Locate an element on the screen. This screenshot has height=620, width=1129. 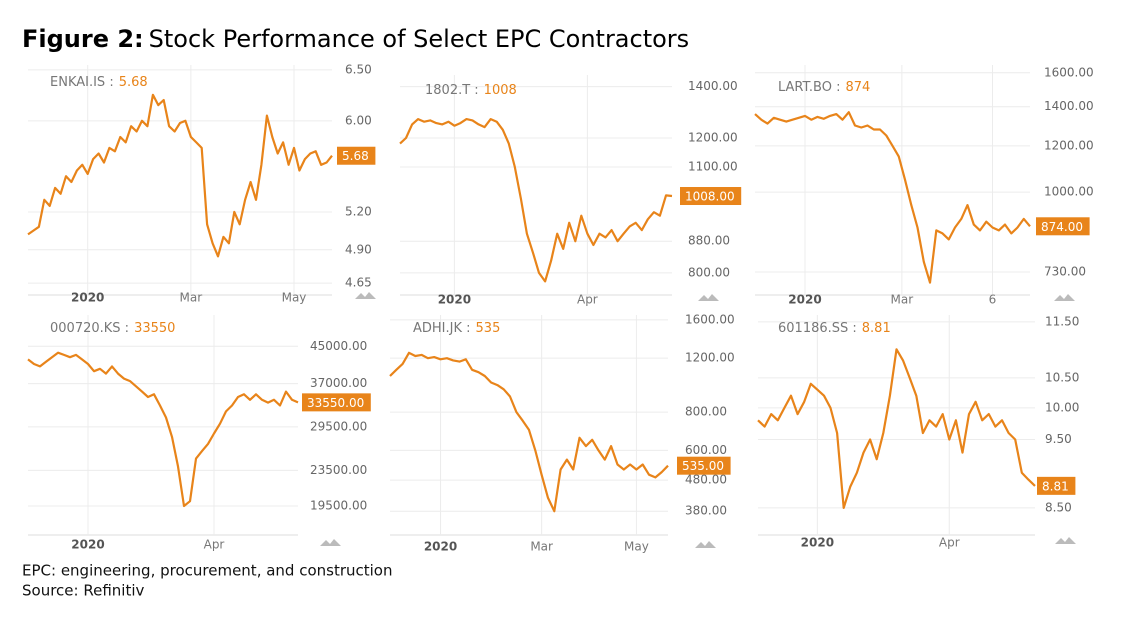
y-tick-label: 9.50 is located at coordinates (1058, 439).